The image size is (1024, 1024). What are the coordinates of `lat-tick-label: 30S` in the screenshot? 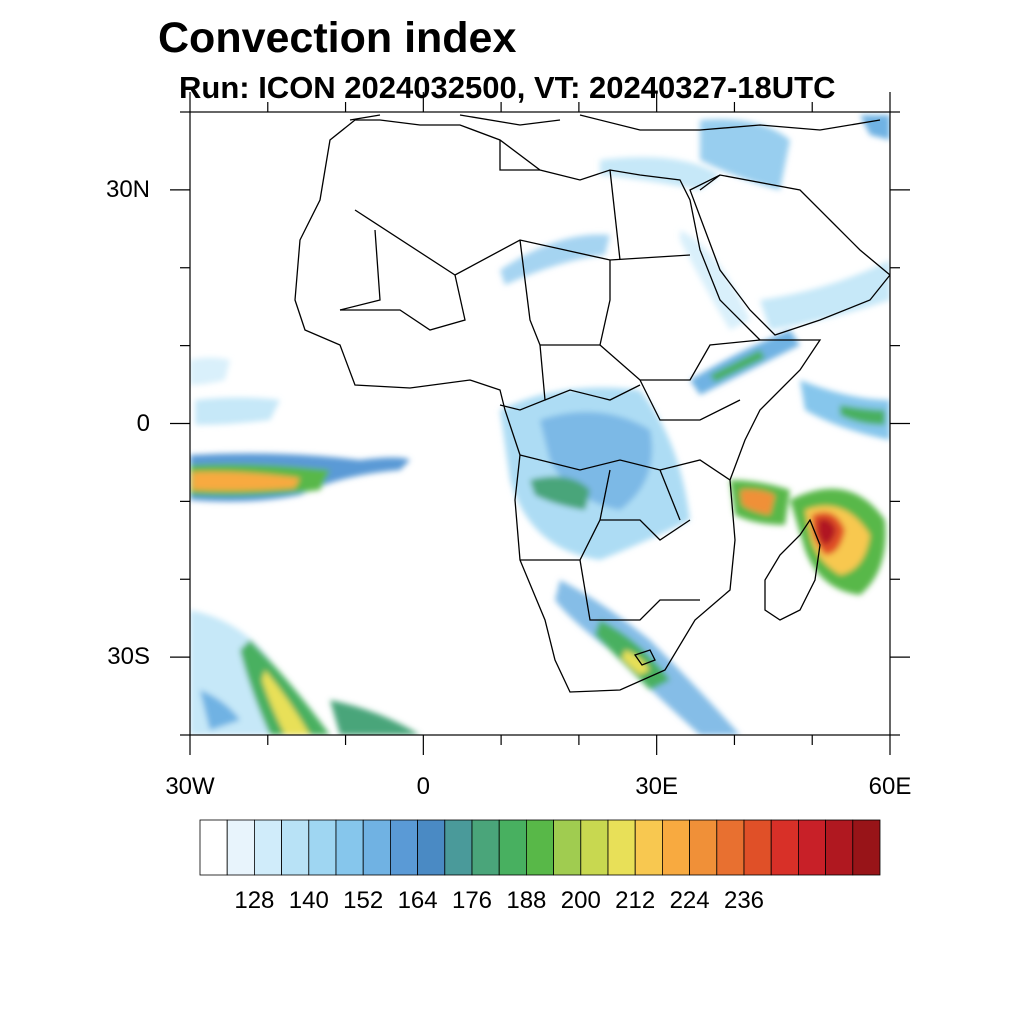 It's located at (128, 657).